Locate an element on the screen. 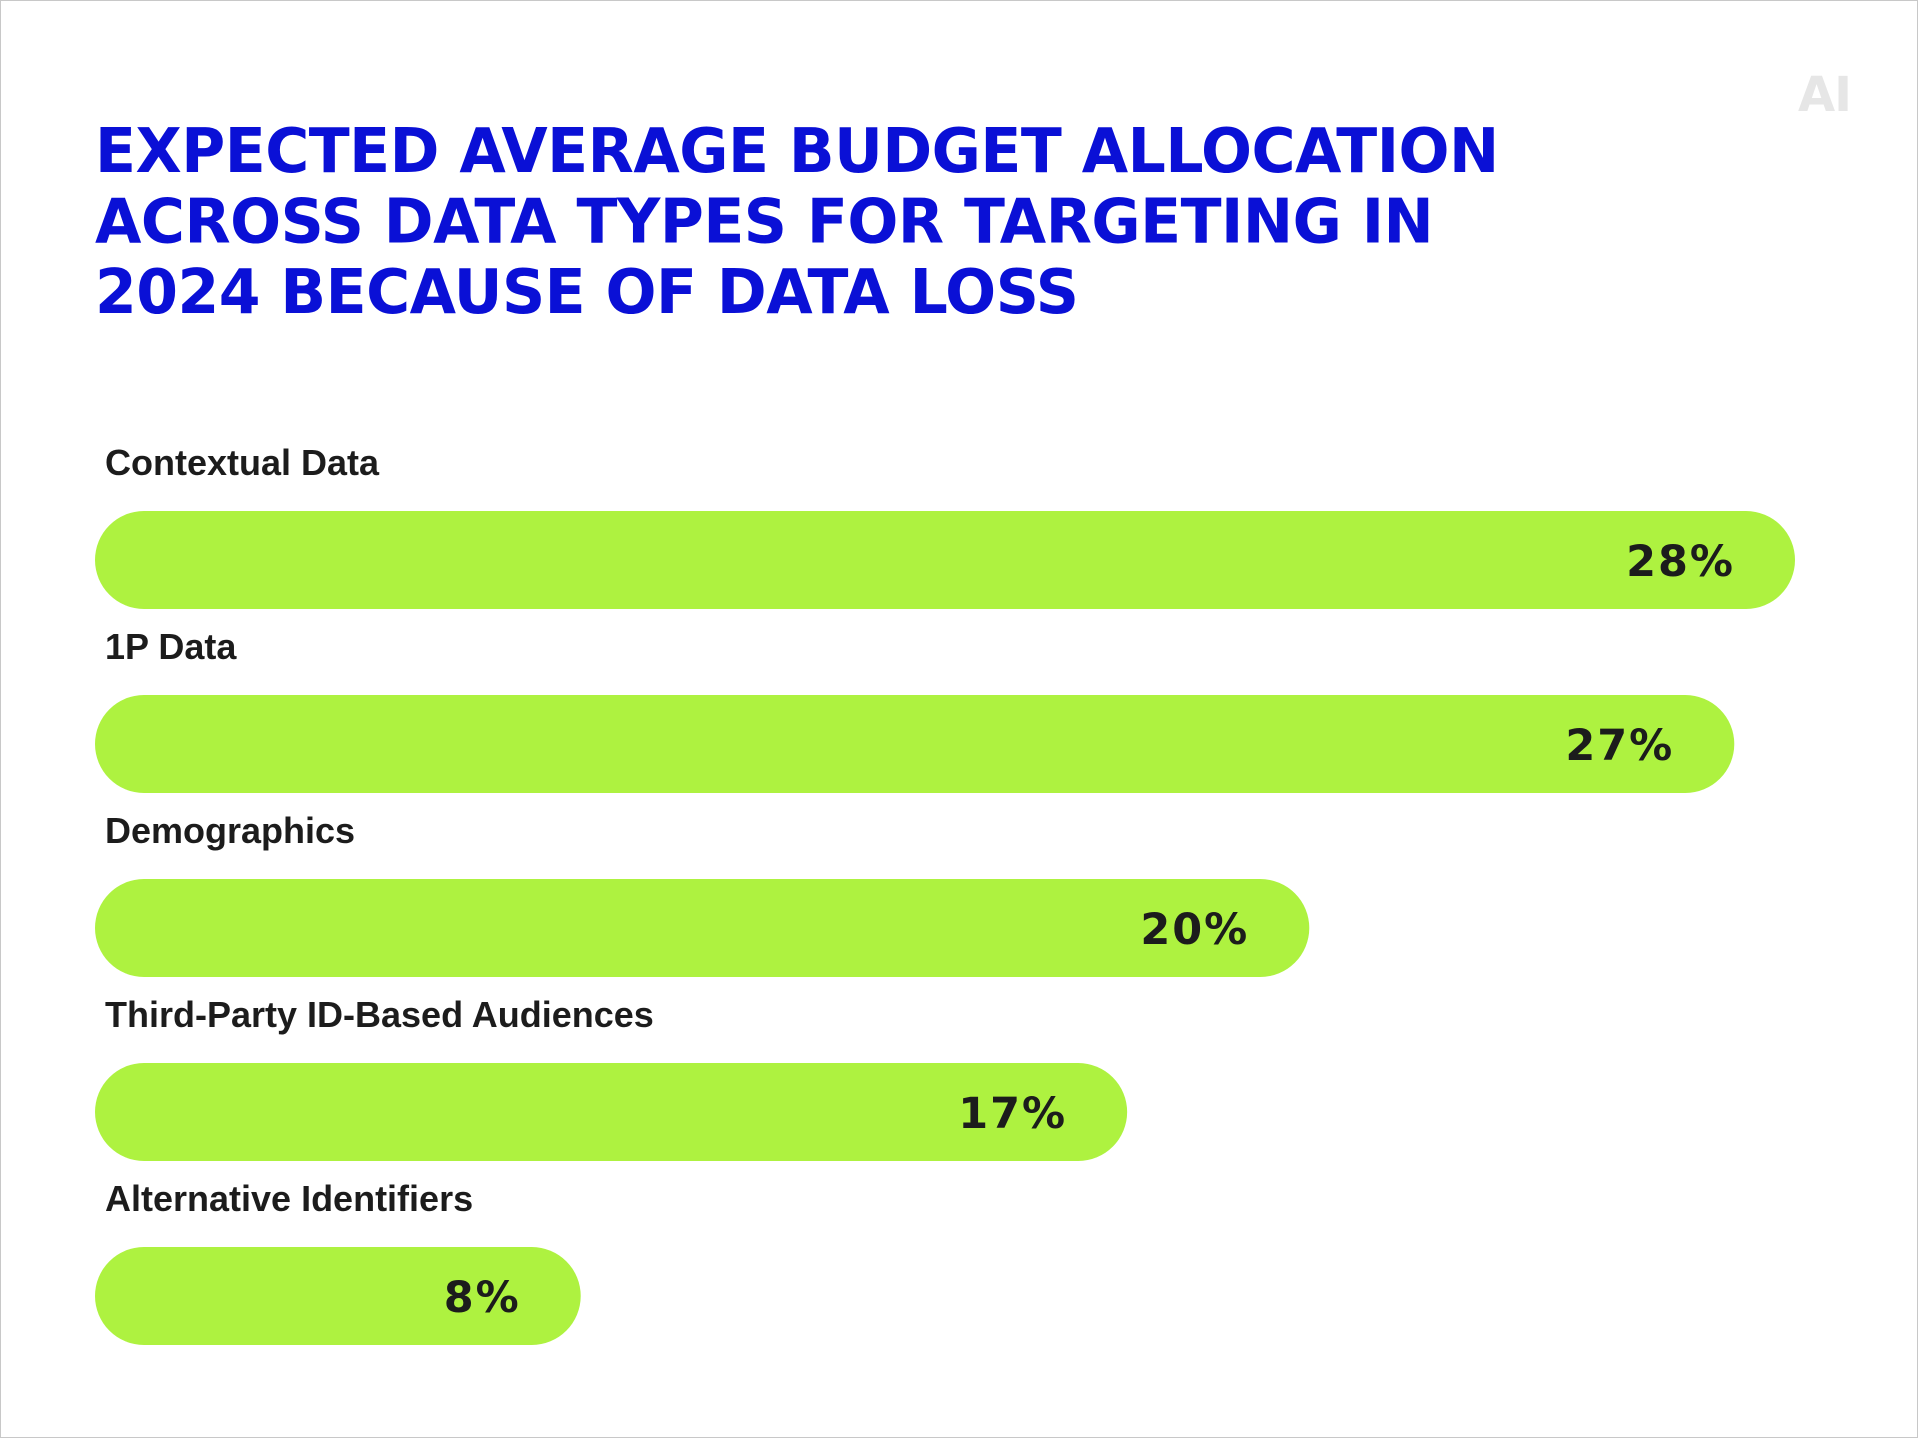  value-label: 20% is located at coordinates (1194, 930).